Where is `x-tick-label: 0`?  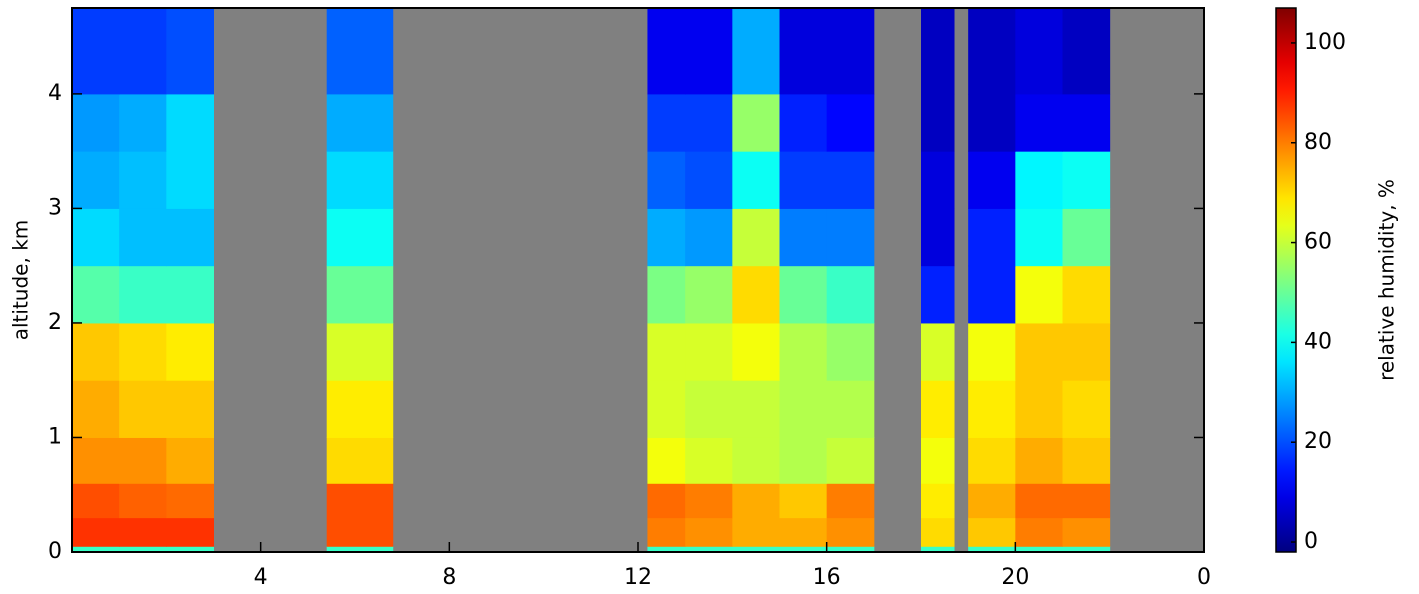
x-tick-label: 0 is located at coordinates (1204, 577).